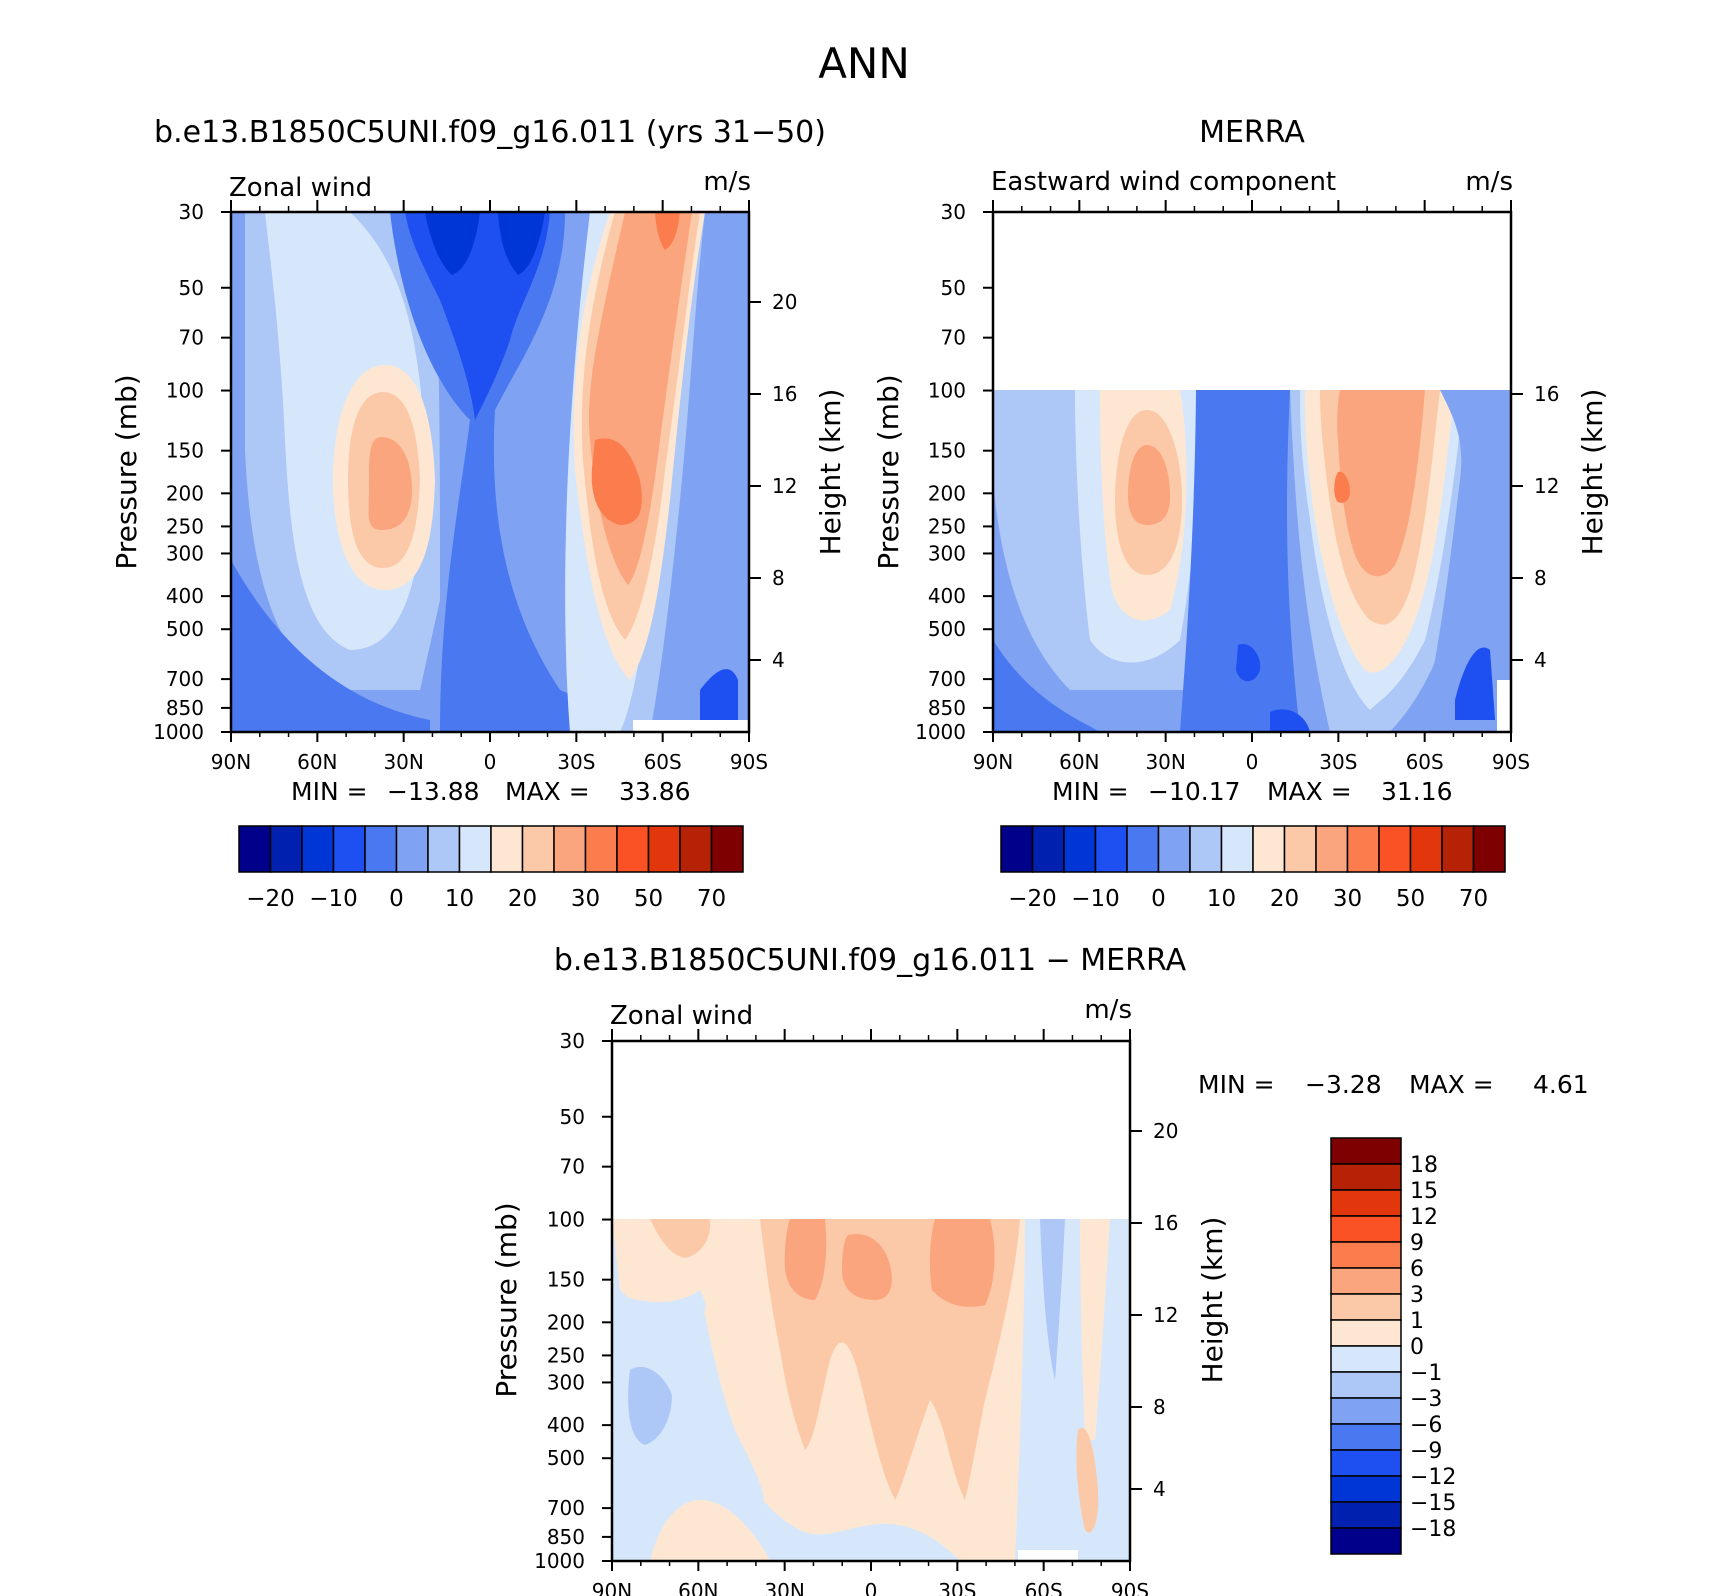  Describe the element at coordinates (953, 288) in the screenshot. I see `y-tick-label: 50` at that location.